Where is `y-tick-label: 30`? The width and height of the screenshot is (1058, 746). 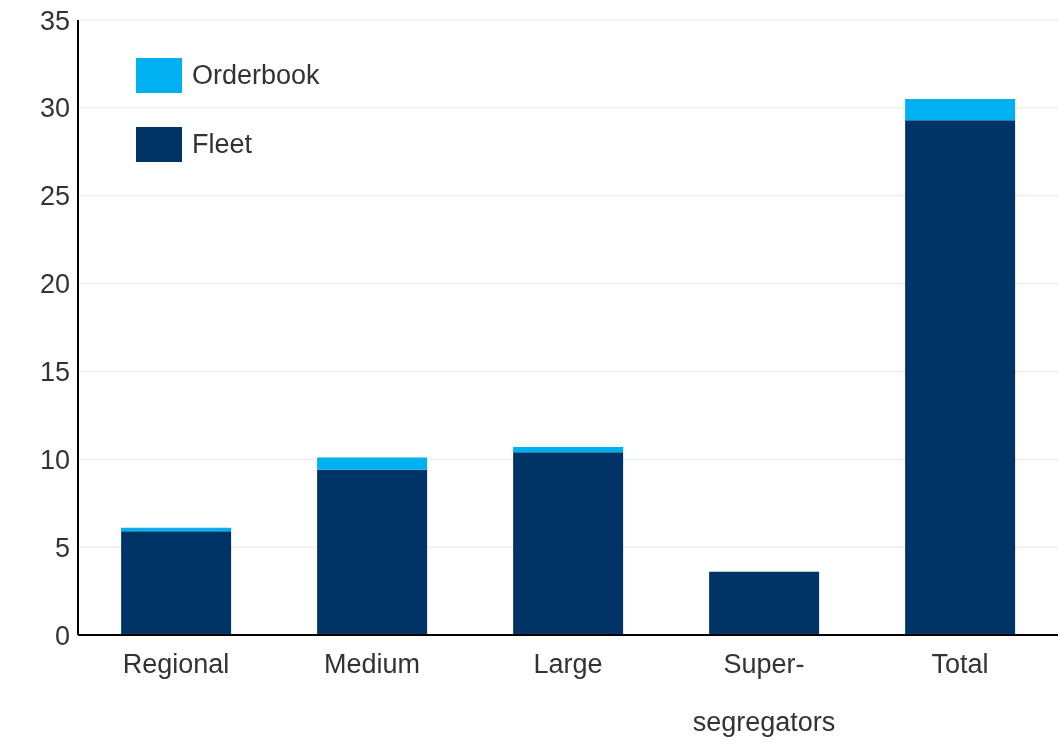 y-tick-label: 30 is located at coordinates (54, 108).